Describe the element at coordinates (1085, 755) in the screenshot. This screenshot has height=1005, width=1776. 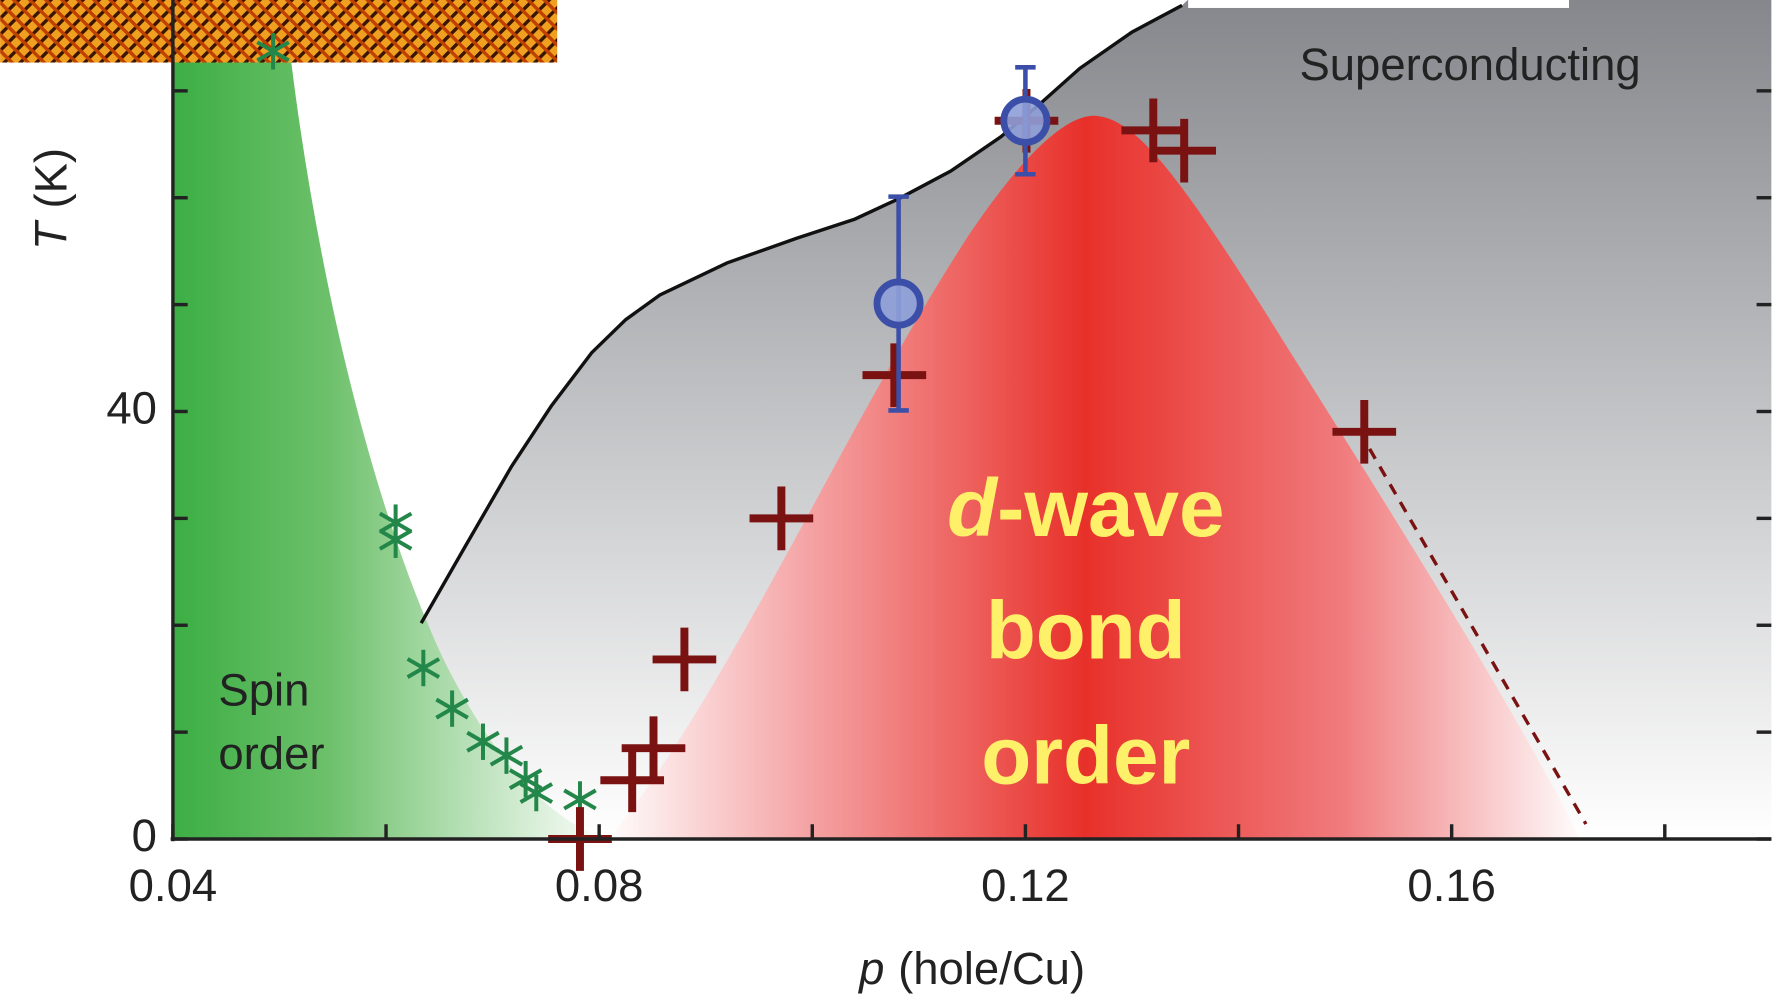
I see `bond-order-label: order` at that location.